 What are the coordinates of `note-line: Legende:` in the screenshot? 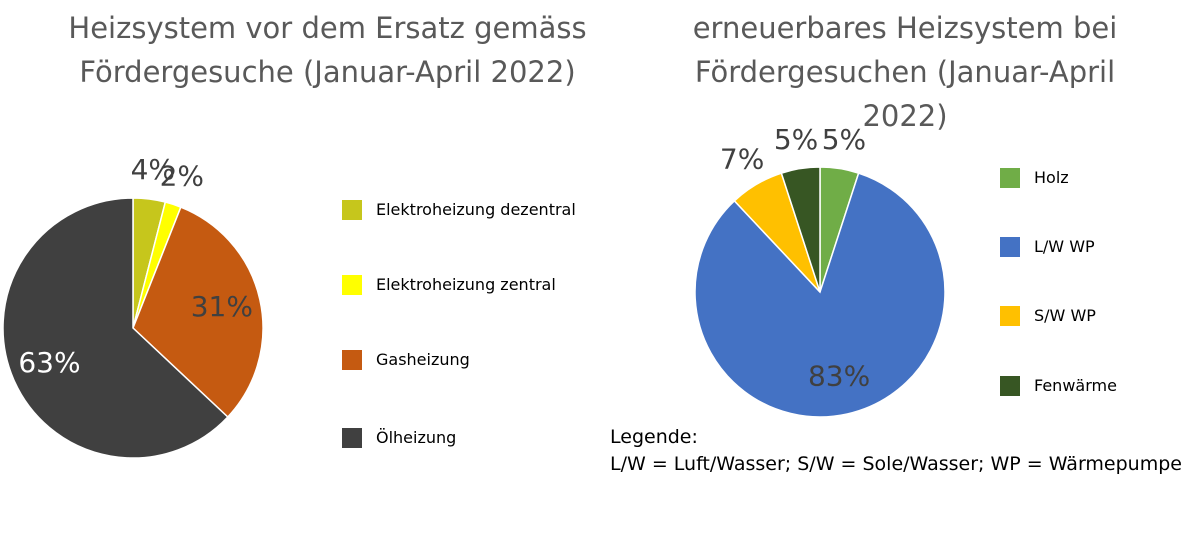 It's located at (654, 437).